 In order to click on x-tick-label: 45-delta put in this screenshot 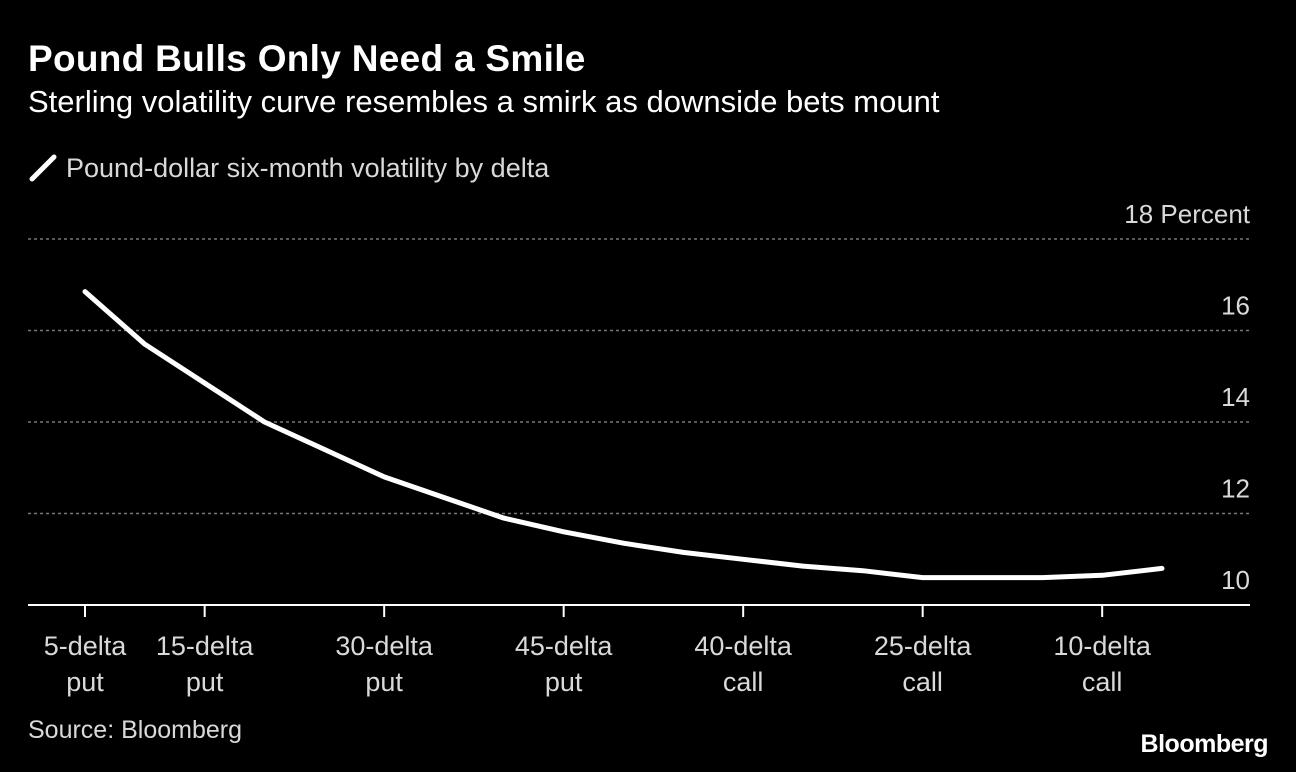, I will do `click(564, 664)`.